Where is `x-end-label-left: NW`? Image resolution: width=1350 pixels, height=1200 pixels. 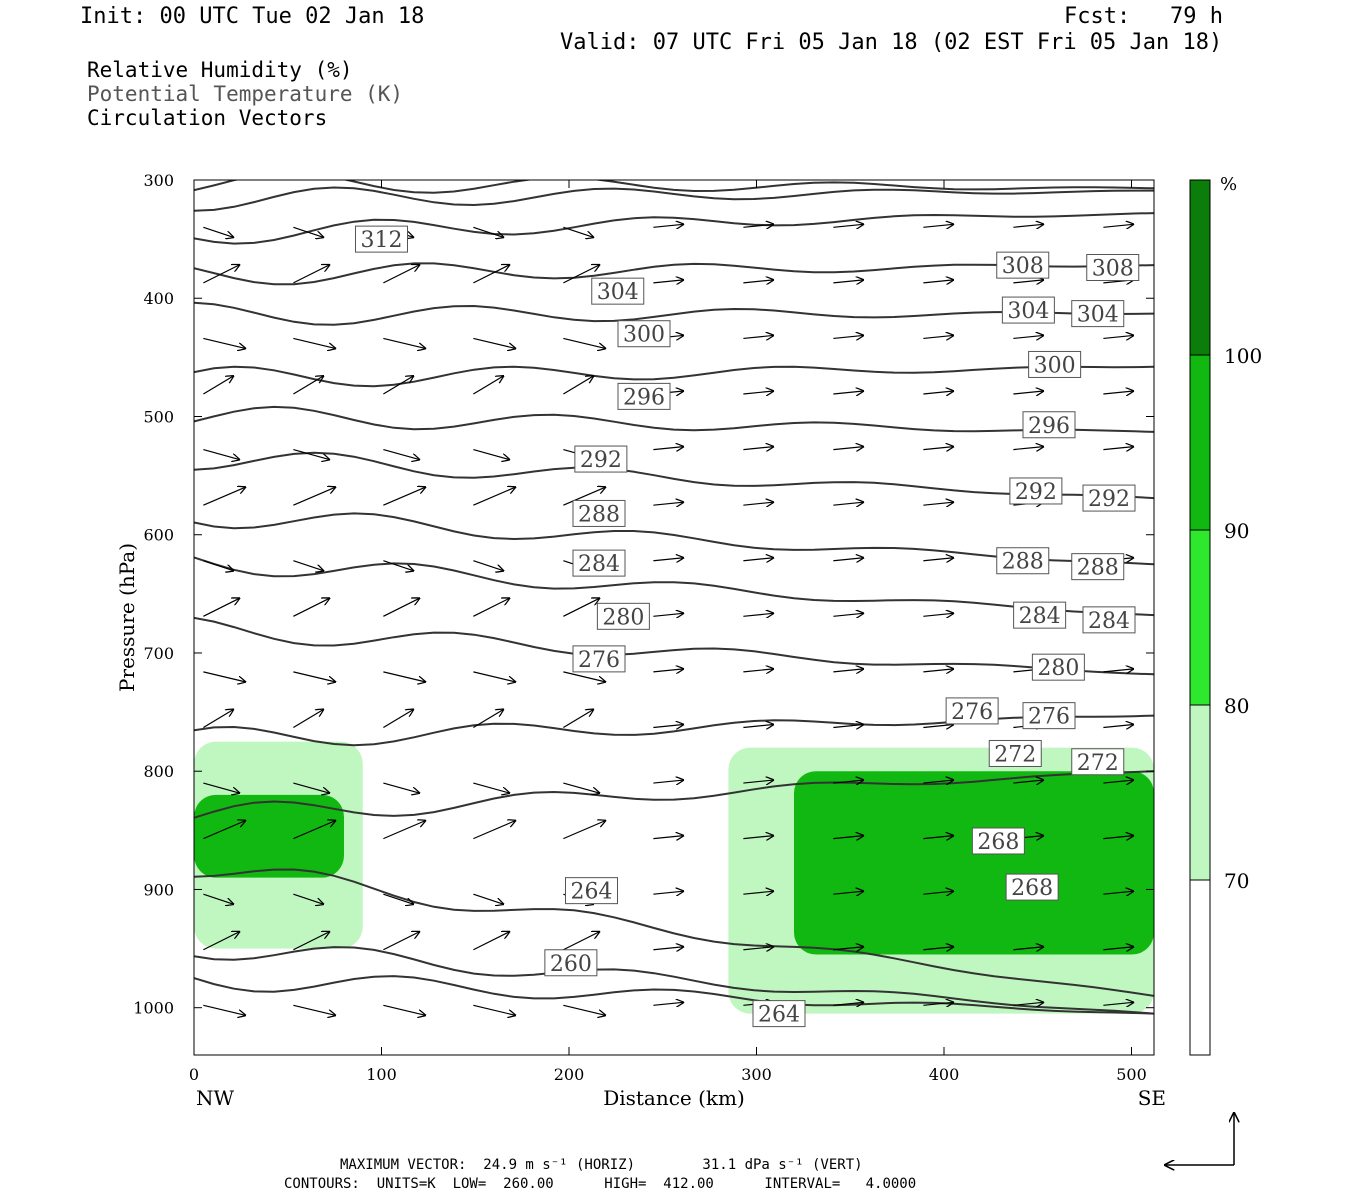 x-end-label-left: NW is located at coordinates (215, 1098).